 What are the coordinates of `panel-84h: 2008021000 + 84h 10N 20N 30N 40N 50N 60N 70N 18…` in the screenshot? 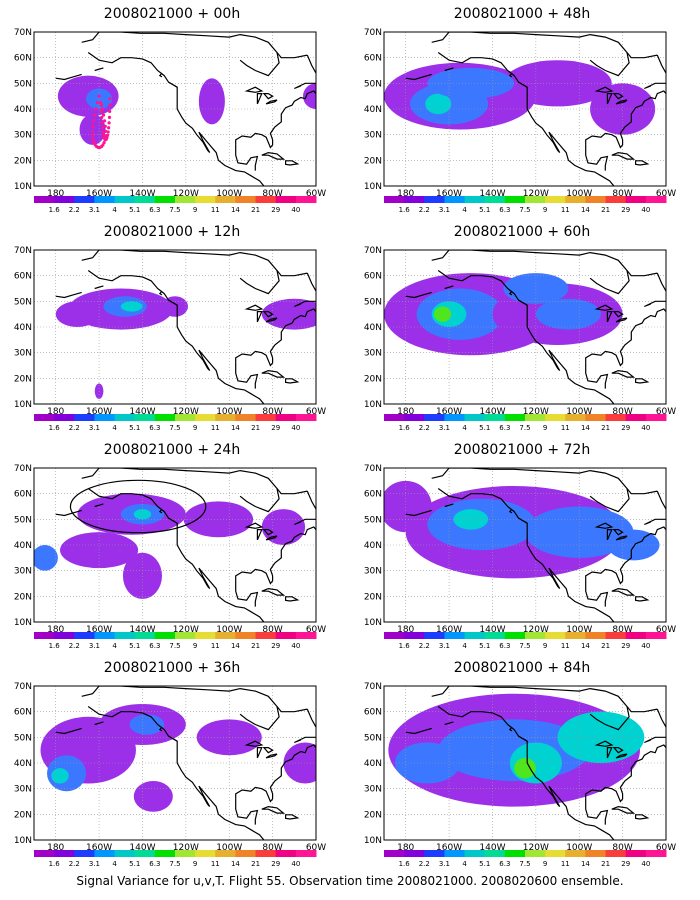 It's located at (520, 764).